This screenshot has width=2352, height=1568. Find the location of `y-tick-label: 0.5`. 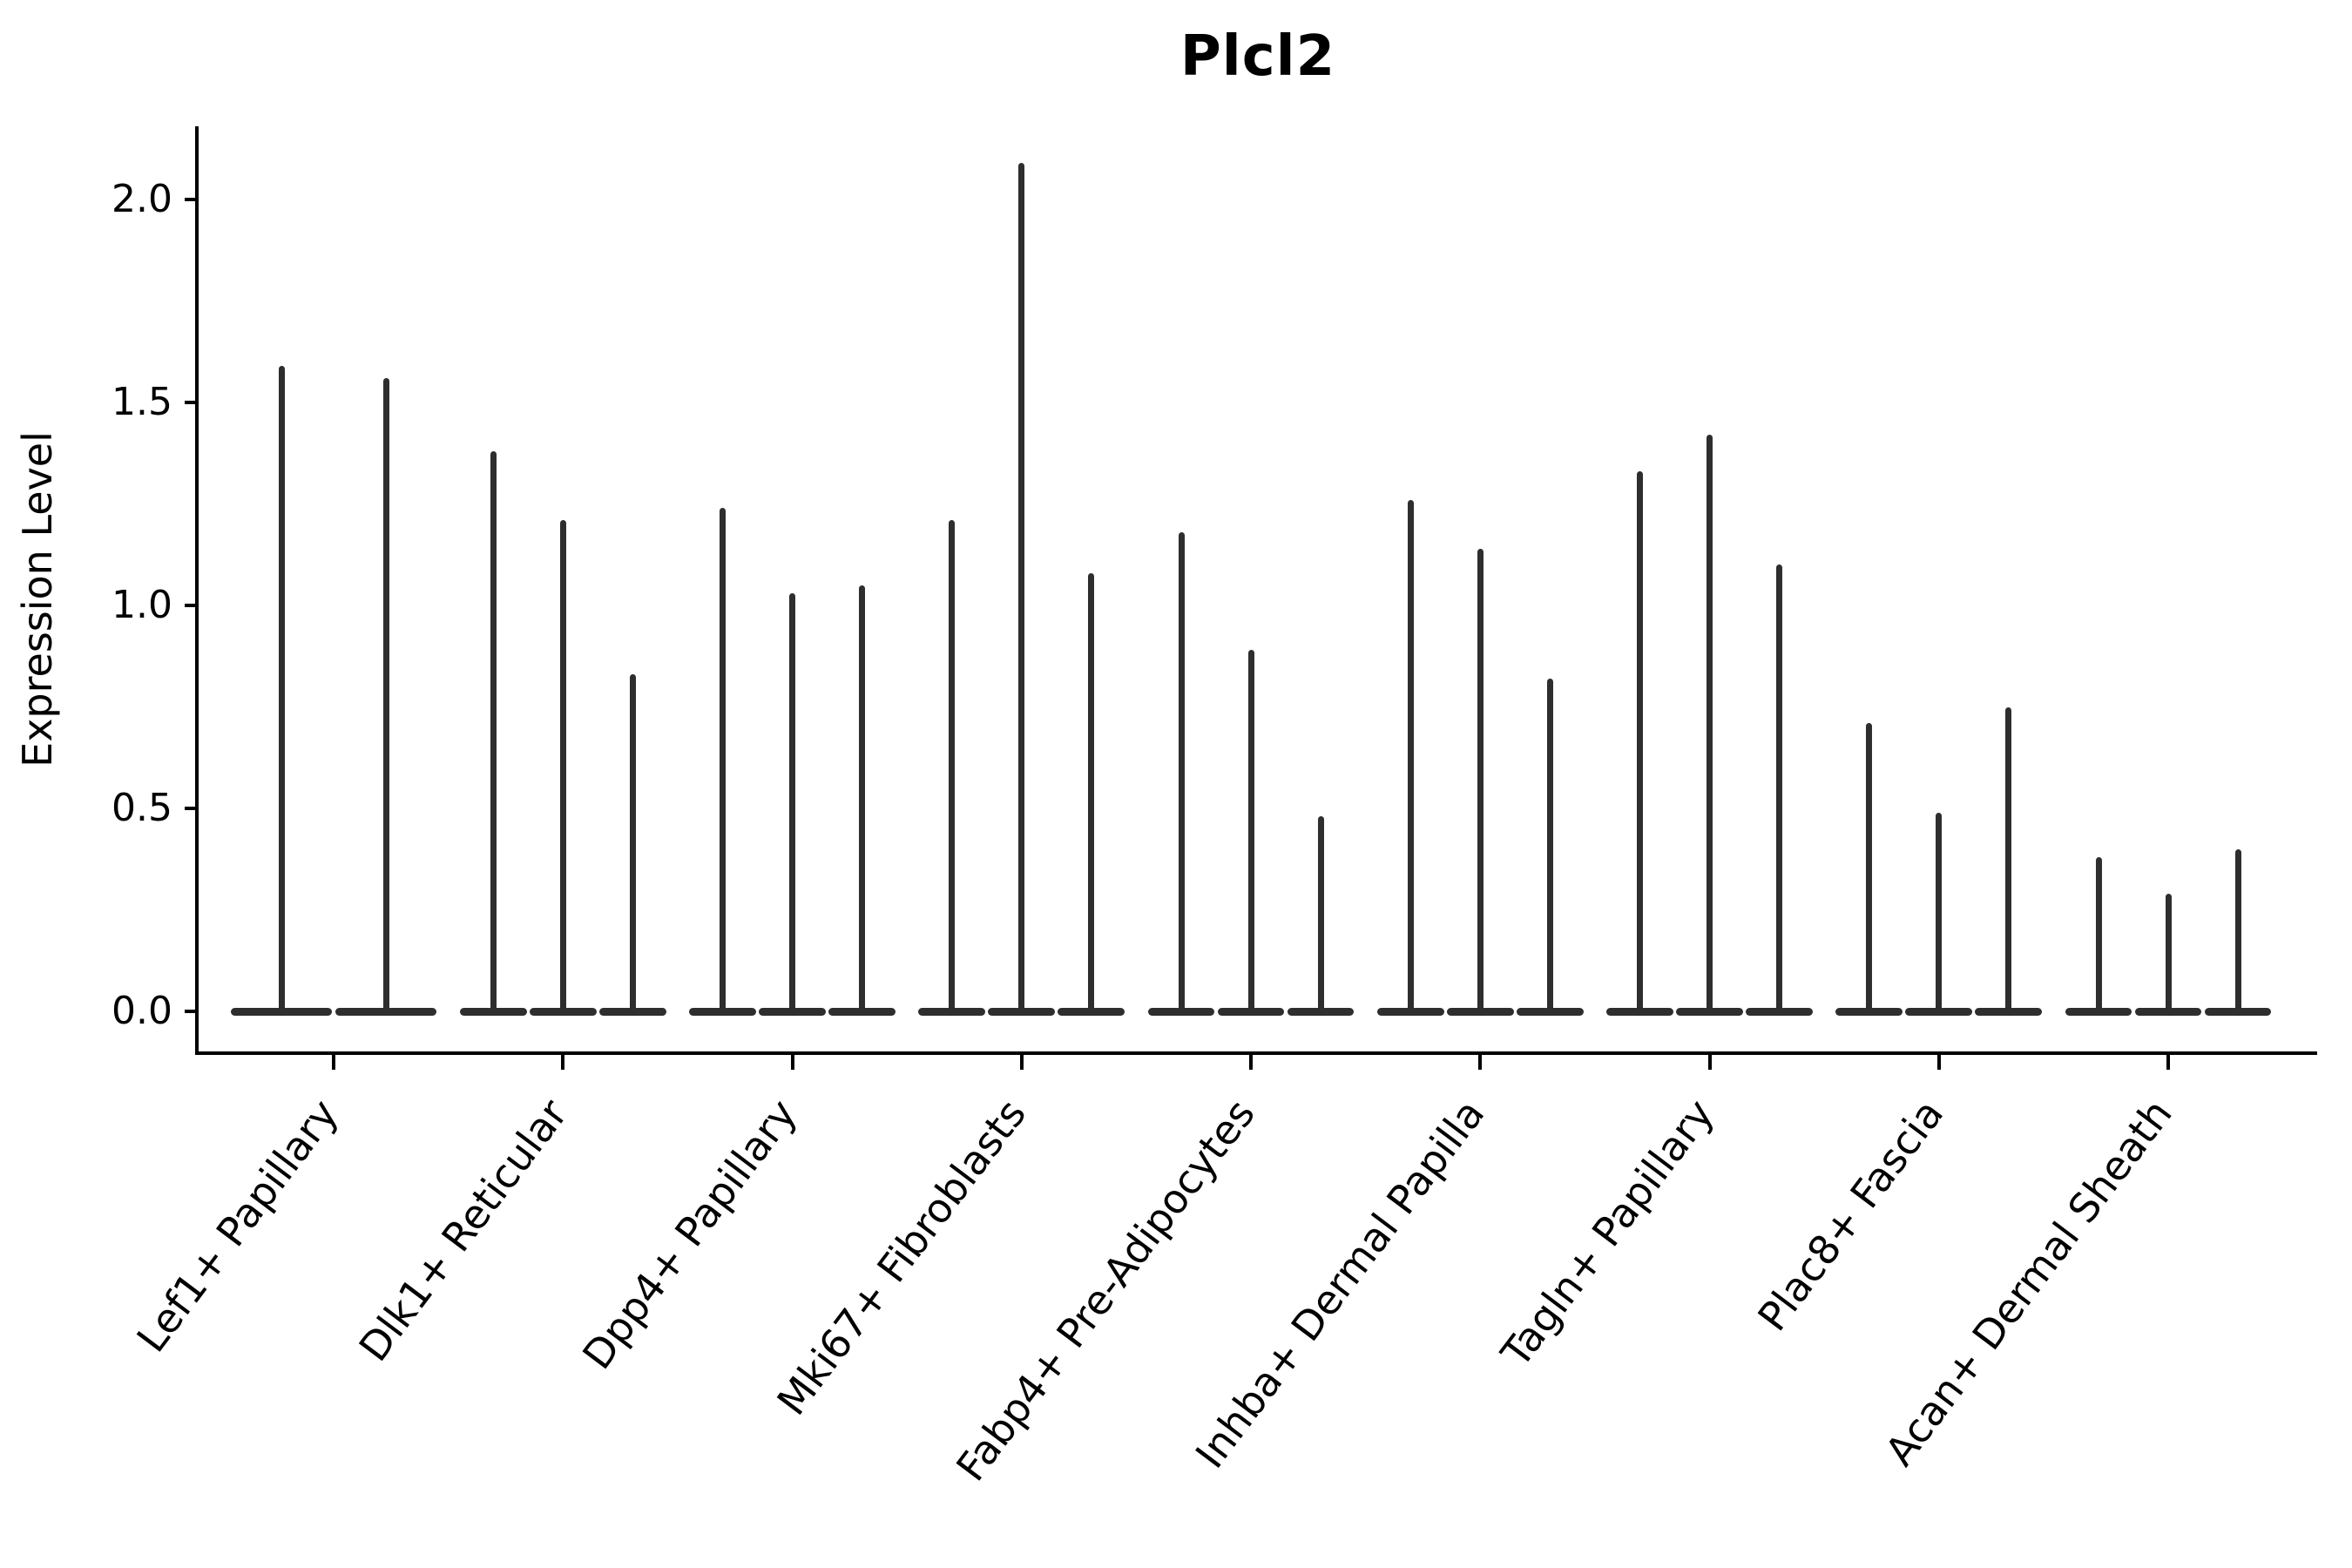

y-tick-label: 0.5 is located at coordinates (142, 808).